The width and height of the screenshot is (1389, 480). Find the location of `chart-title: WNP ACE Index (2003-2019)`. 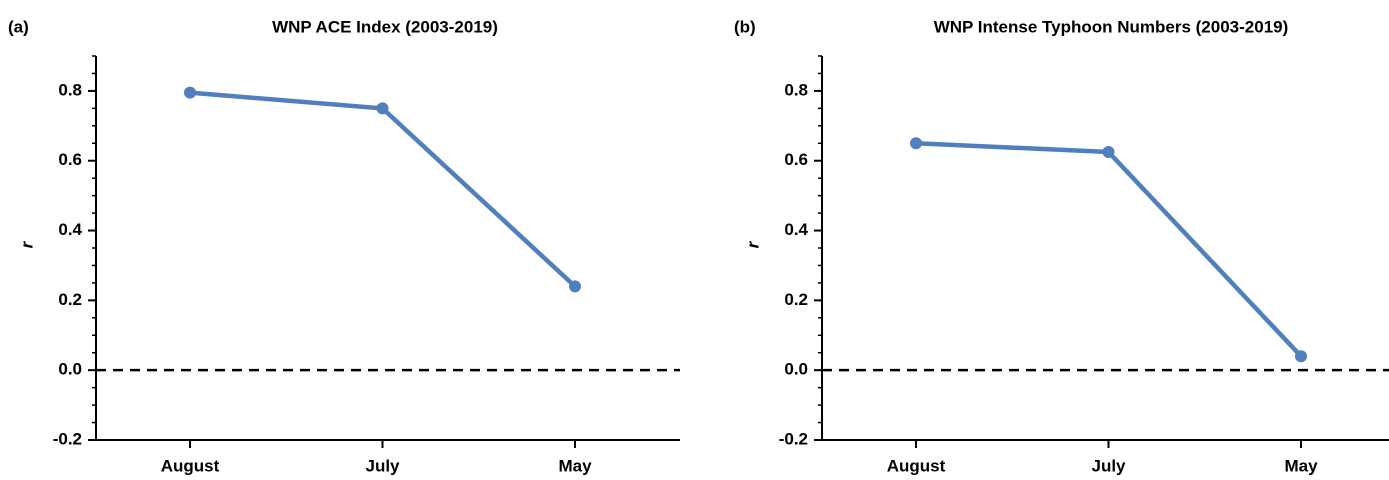

chart-title: WNP ACE Index (2003-2019) is located at coordinates (385, 26).